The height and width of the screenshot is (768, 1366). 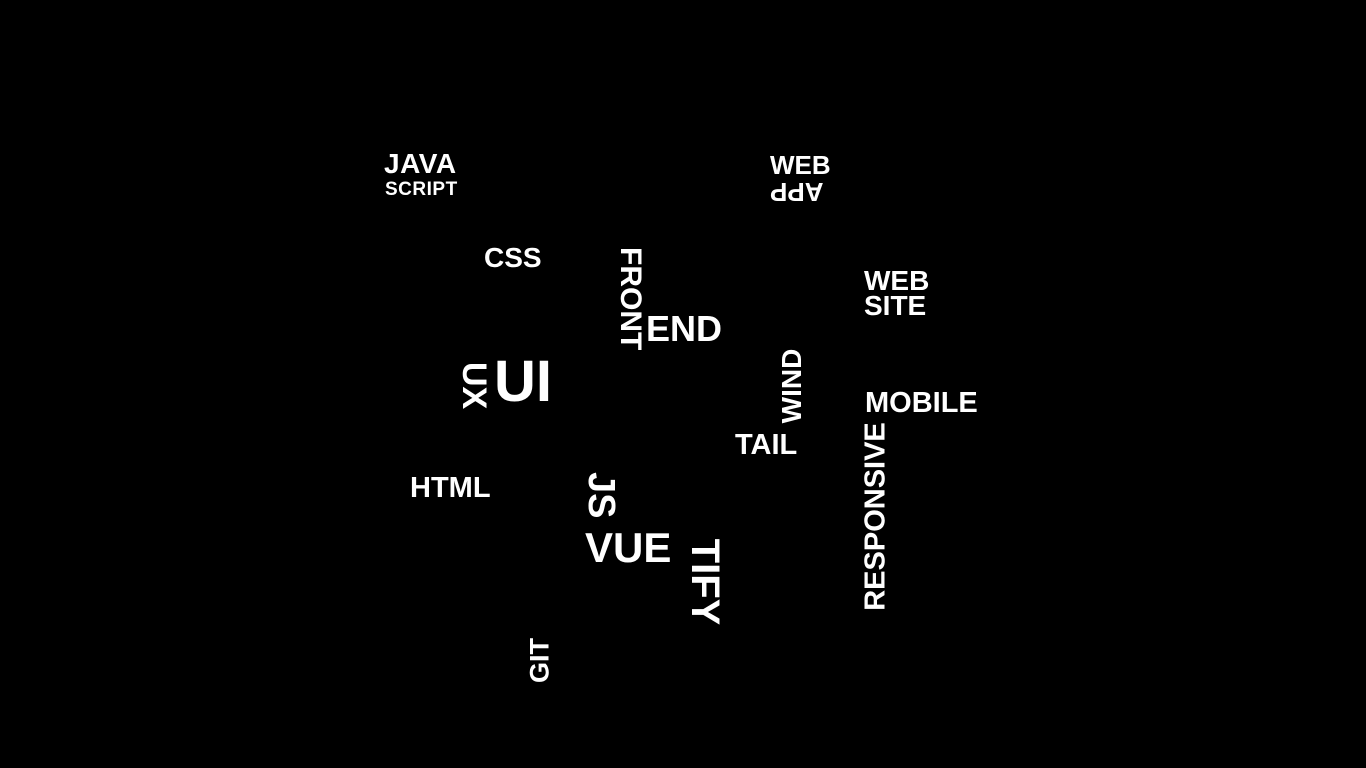 What do you see at coordinates (800, 165) in the screenshot?
I see `word-web-app-web: WEB` at bounding box center [800, 165].